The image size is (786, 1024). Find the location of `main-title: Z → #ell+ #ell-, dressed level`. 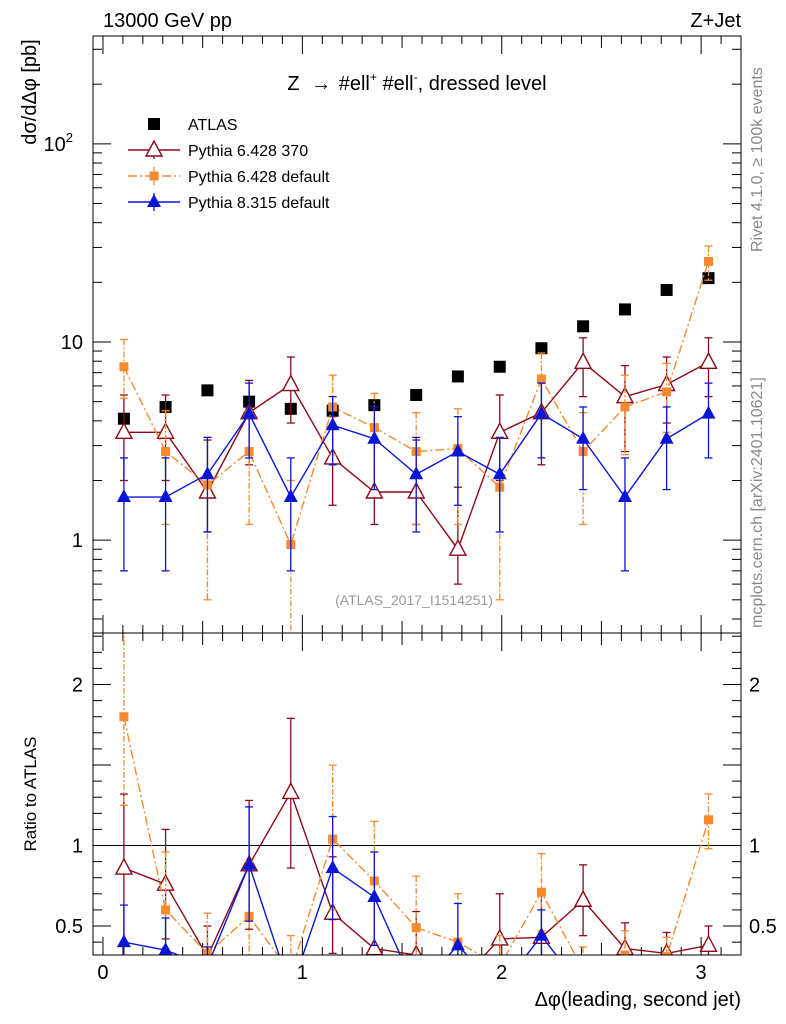

main-title: Z → #ell+ #ell-, dressed level is located at coordinates (416, 82).